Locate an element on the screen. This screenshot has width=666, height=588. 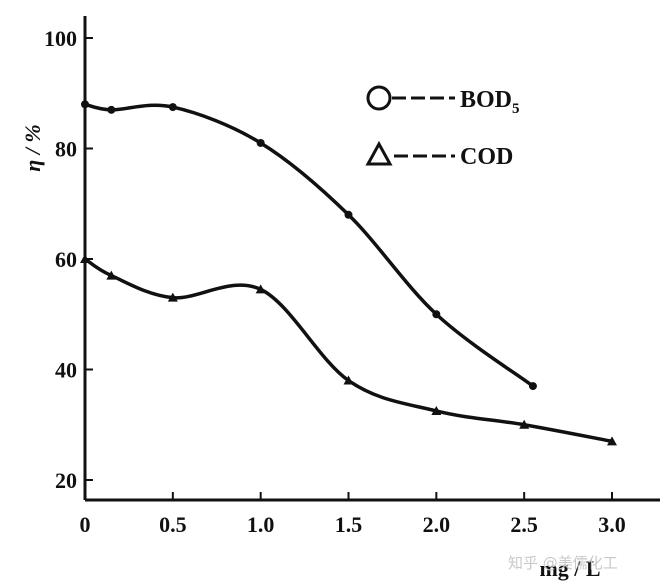
legend-triangle-marker is located at coordinates (379, 153).